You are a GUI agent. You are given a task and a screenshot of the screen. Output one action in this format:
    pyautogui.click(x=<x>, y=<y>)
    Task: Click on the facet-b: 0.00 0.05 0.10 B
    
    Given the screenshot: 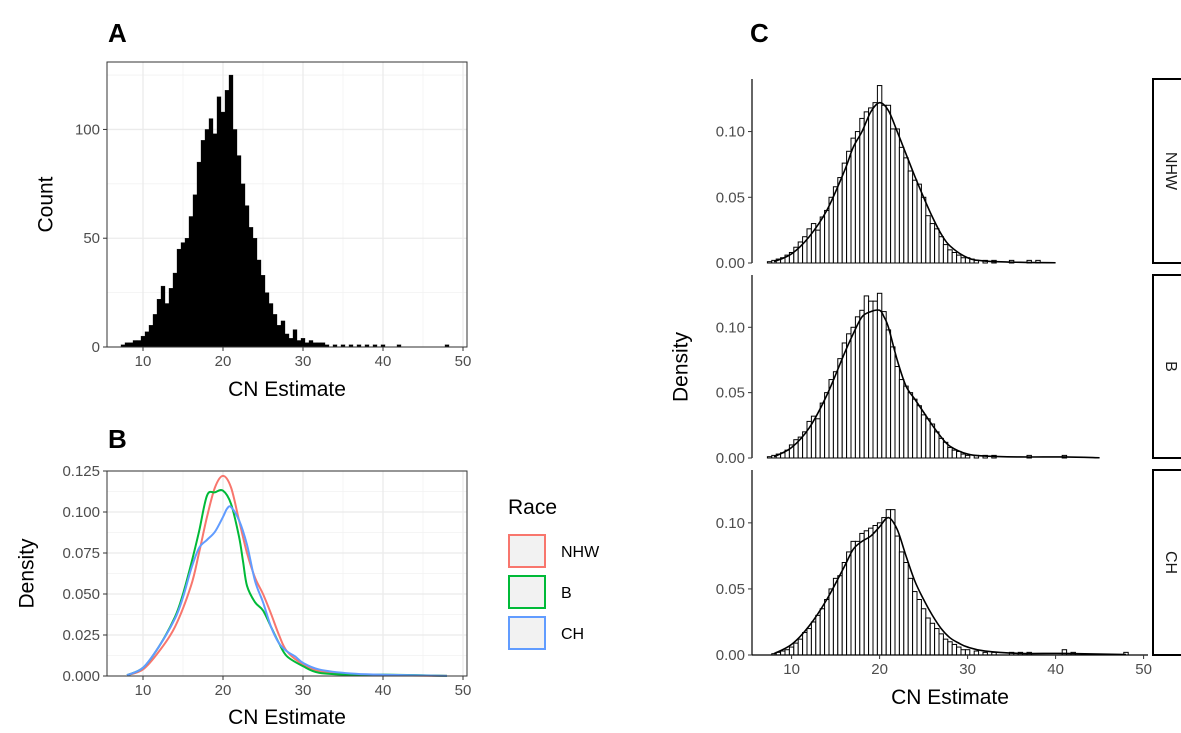 What is the action you would take?
    pyautogui.click(x=948, y=370)
    